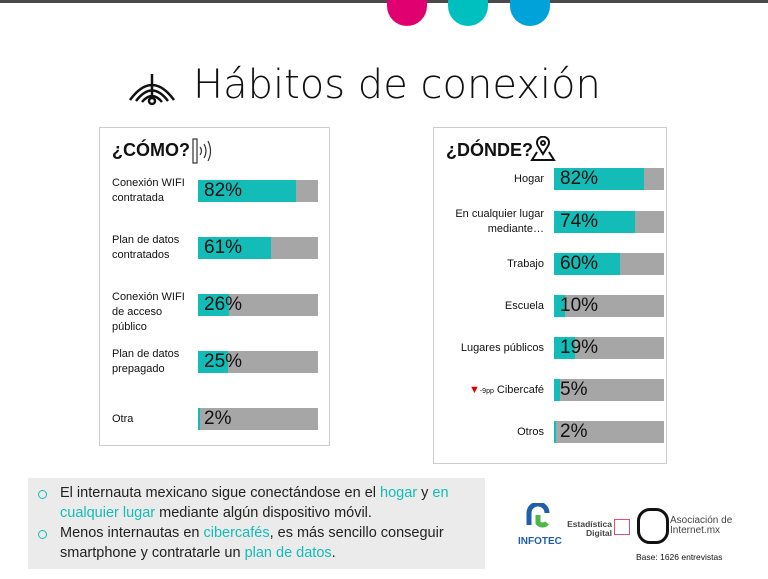  I want to click on change-badge: -9pp, so click(486, 391).